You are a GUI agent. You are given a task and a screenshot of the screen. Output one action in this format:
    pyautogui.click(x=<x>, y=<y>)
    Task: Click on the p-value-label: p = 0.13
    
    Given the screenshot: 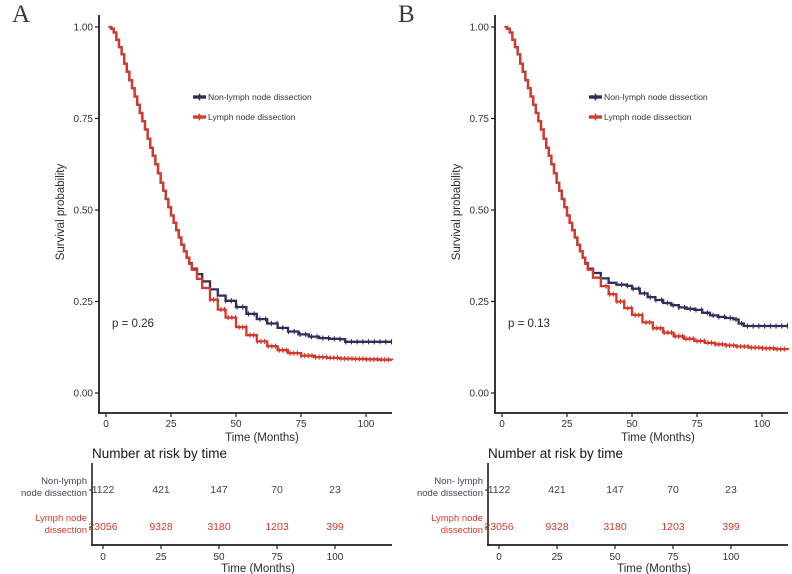 What is the action you would take?
    pyautogui.click(x=529, y=324)
    